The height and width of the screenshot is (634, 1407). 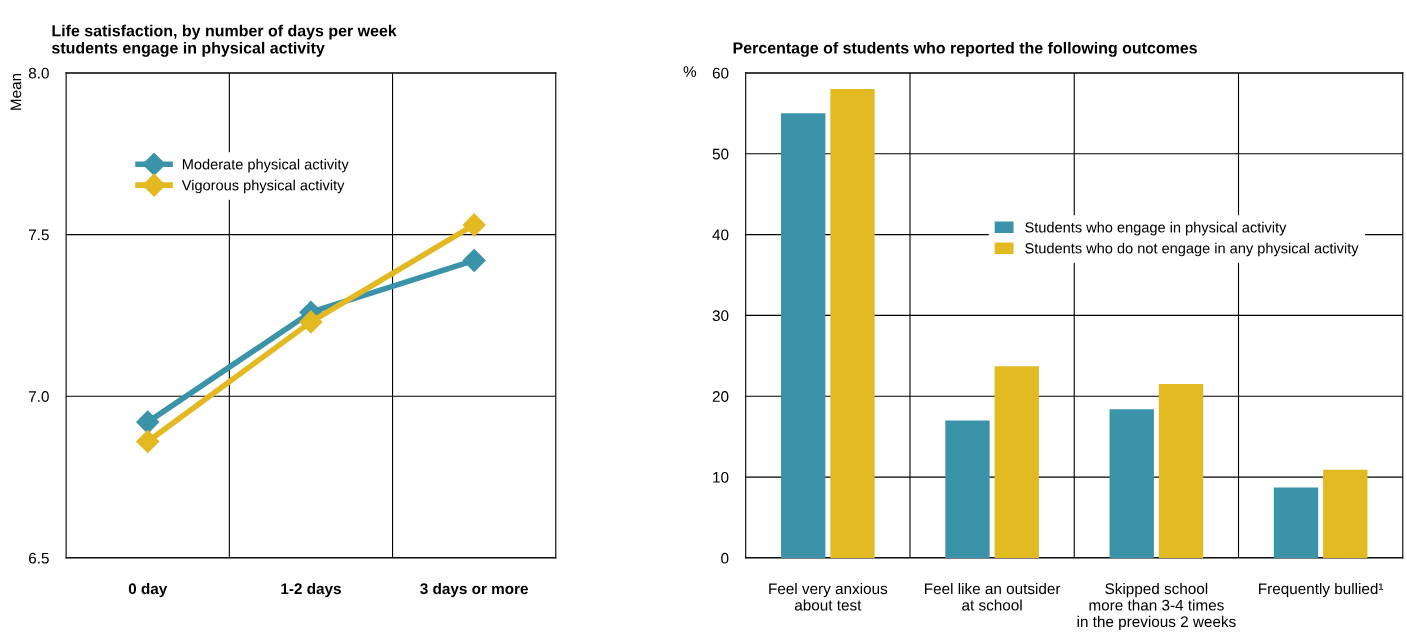 I want to click on chart-title: Life satisfaction, by number of days per week students engage in physical activity, so click(x=224, y=40).